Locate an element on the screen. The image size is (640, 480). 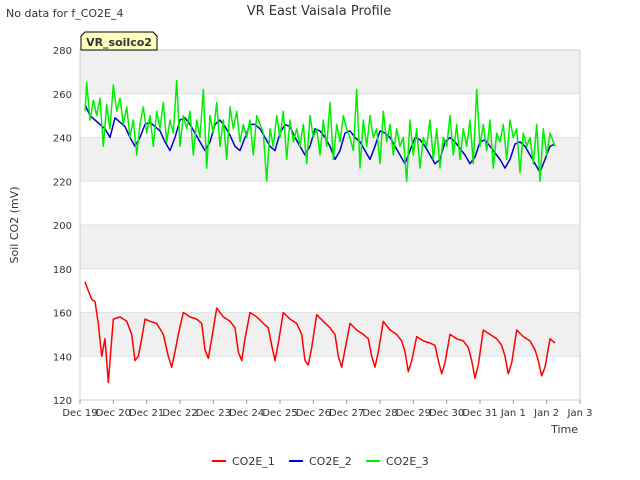
y-tick-label: 160 is located at coordinates (62, 314).